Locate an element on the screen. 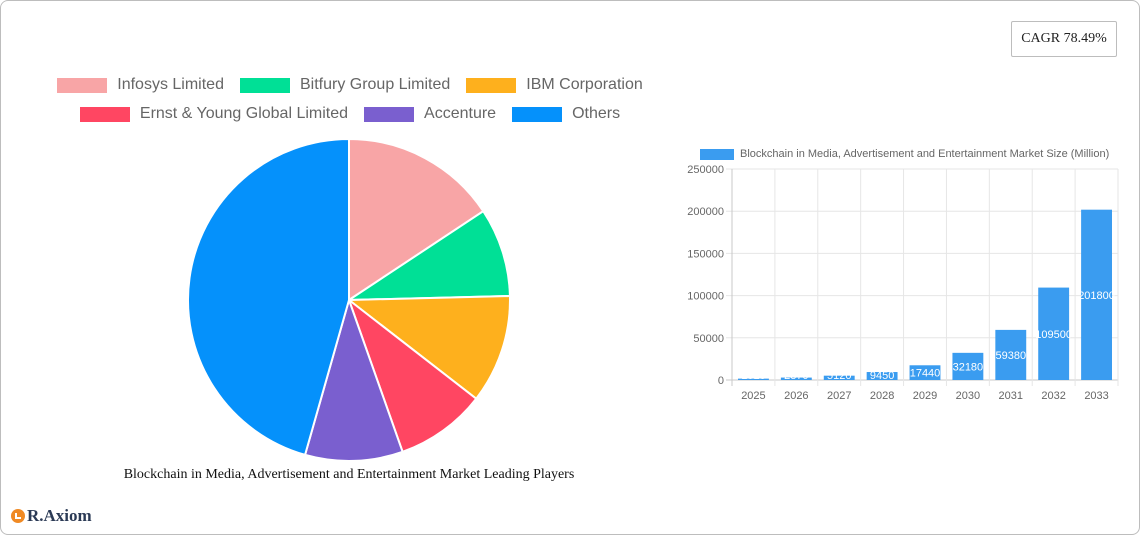  logo-chart-icon is located at coordinates (18, 516).